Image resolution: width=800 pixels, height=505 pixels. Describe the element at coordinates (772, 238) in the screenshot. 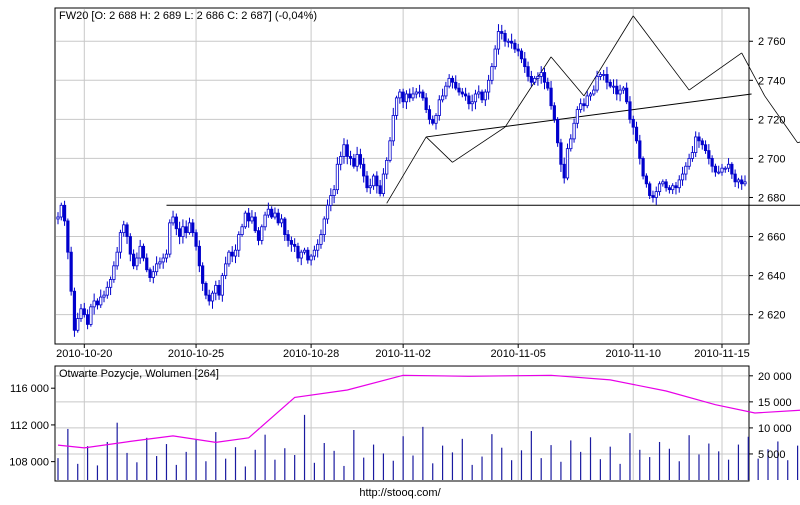

I see `price-y-tick-label: 2 660` at that location.